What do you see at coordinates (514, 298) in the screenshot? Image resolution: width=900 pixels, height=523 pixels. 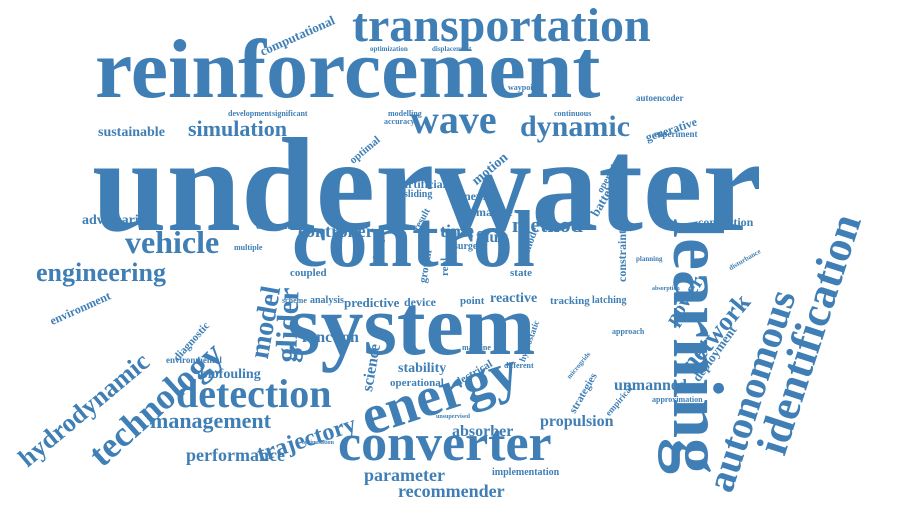 I see `word-reactive: reactive` at bounding box center [514, 298].